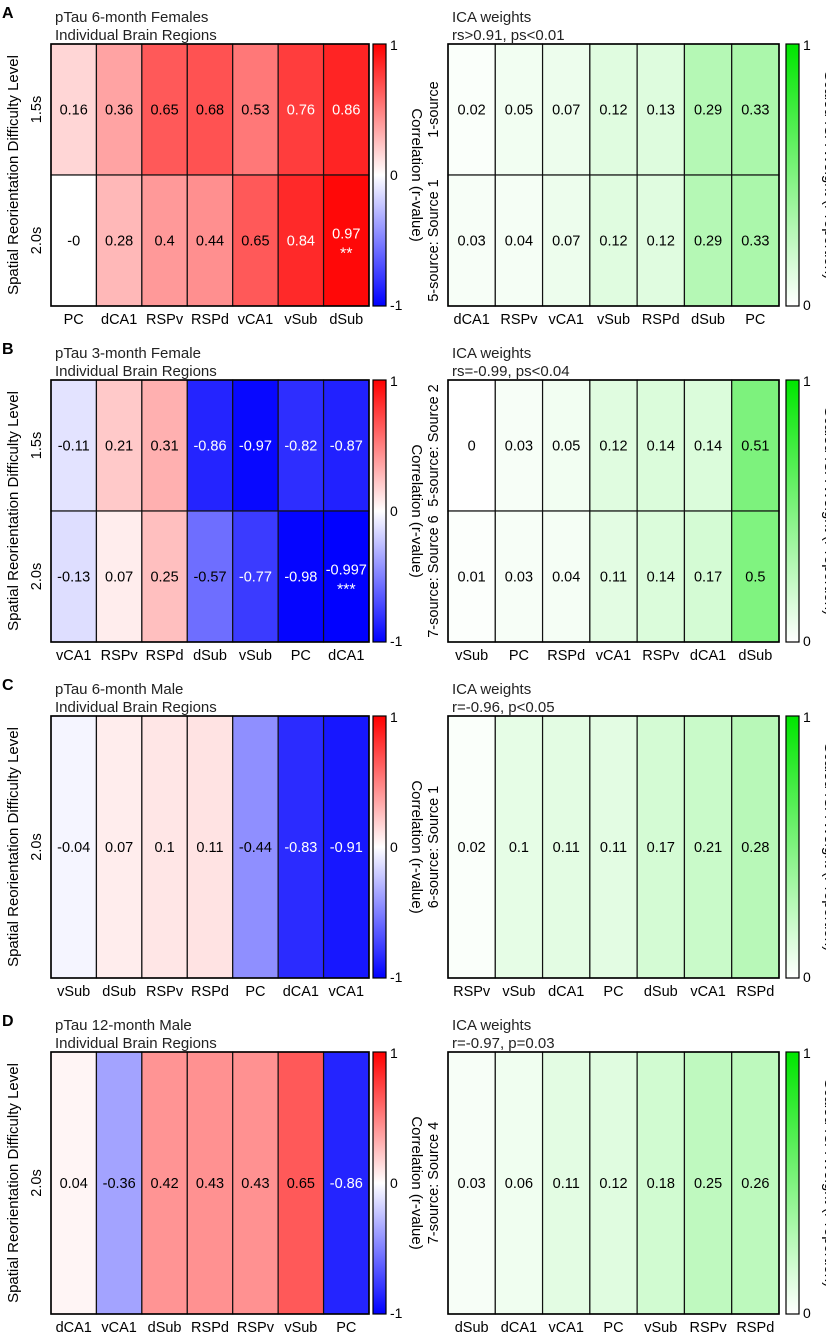  What do you see at coordinates (566, 578) in the screenshot?
I see `cell-value-label: 0.04` at bounding box center [566, 578].